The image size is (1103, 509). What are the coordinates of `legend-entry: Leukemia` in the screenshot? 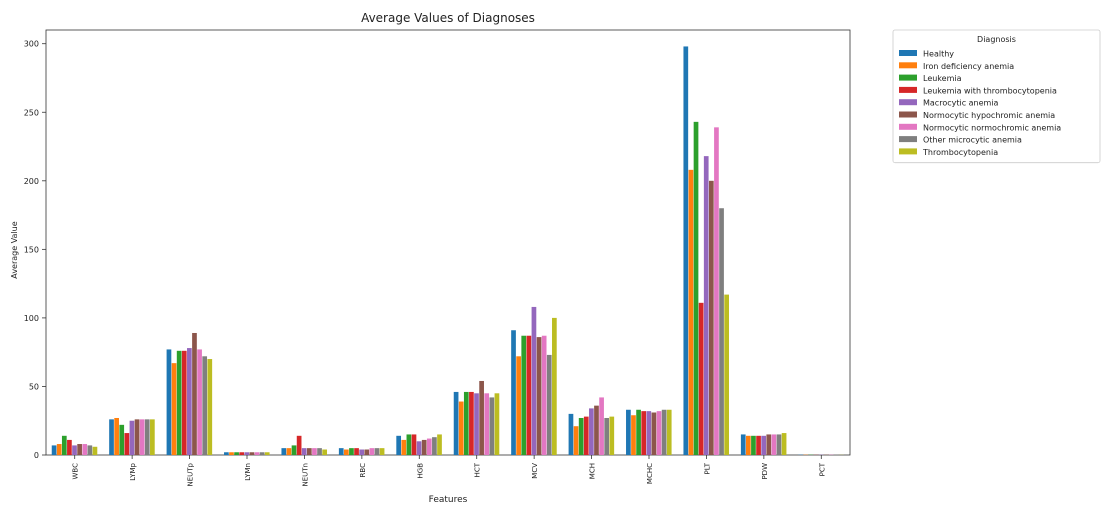 It's located at (942, 78).